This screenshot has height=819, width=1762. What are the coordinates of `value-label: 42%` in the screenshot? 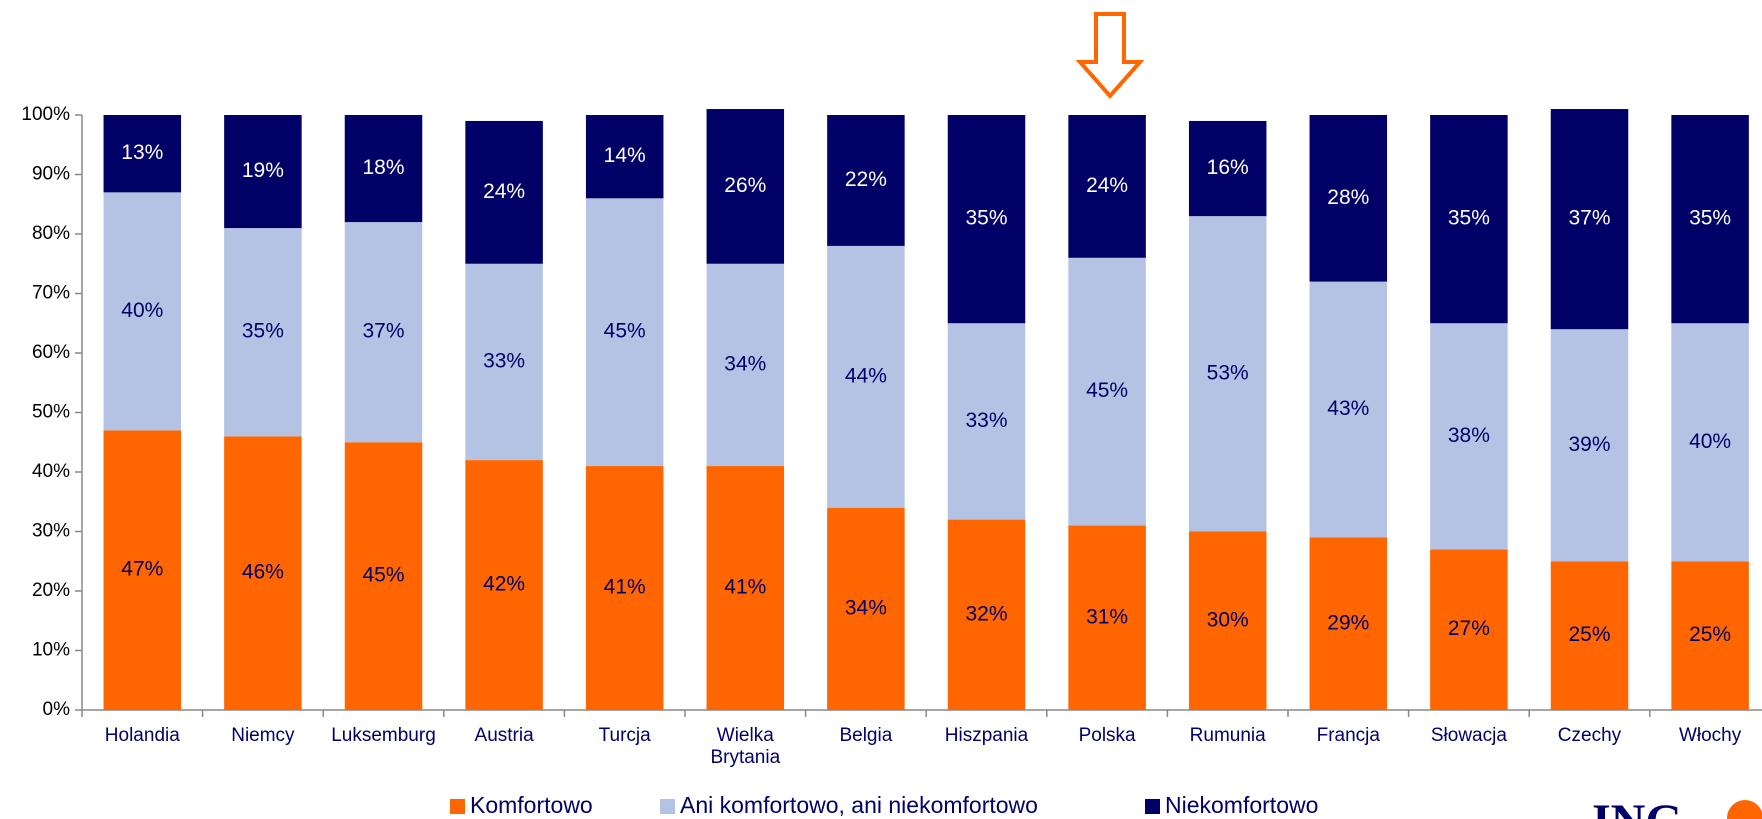 It's located at (504, 584).